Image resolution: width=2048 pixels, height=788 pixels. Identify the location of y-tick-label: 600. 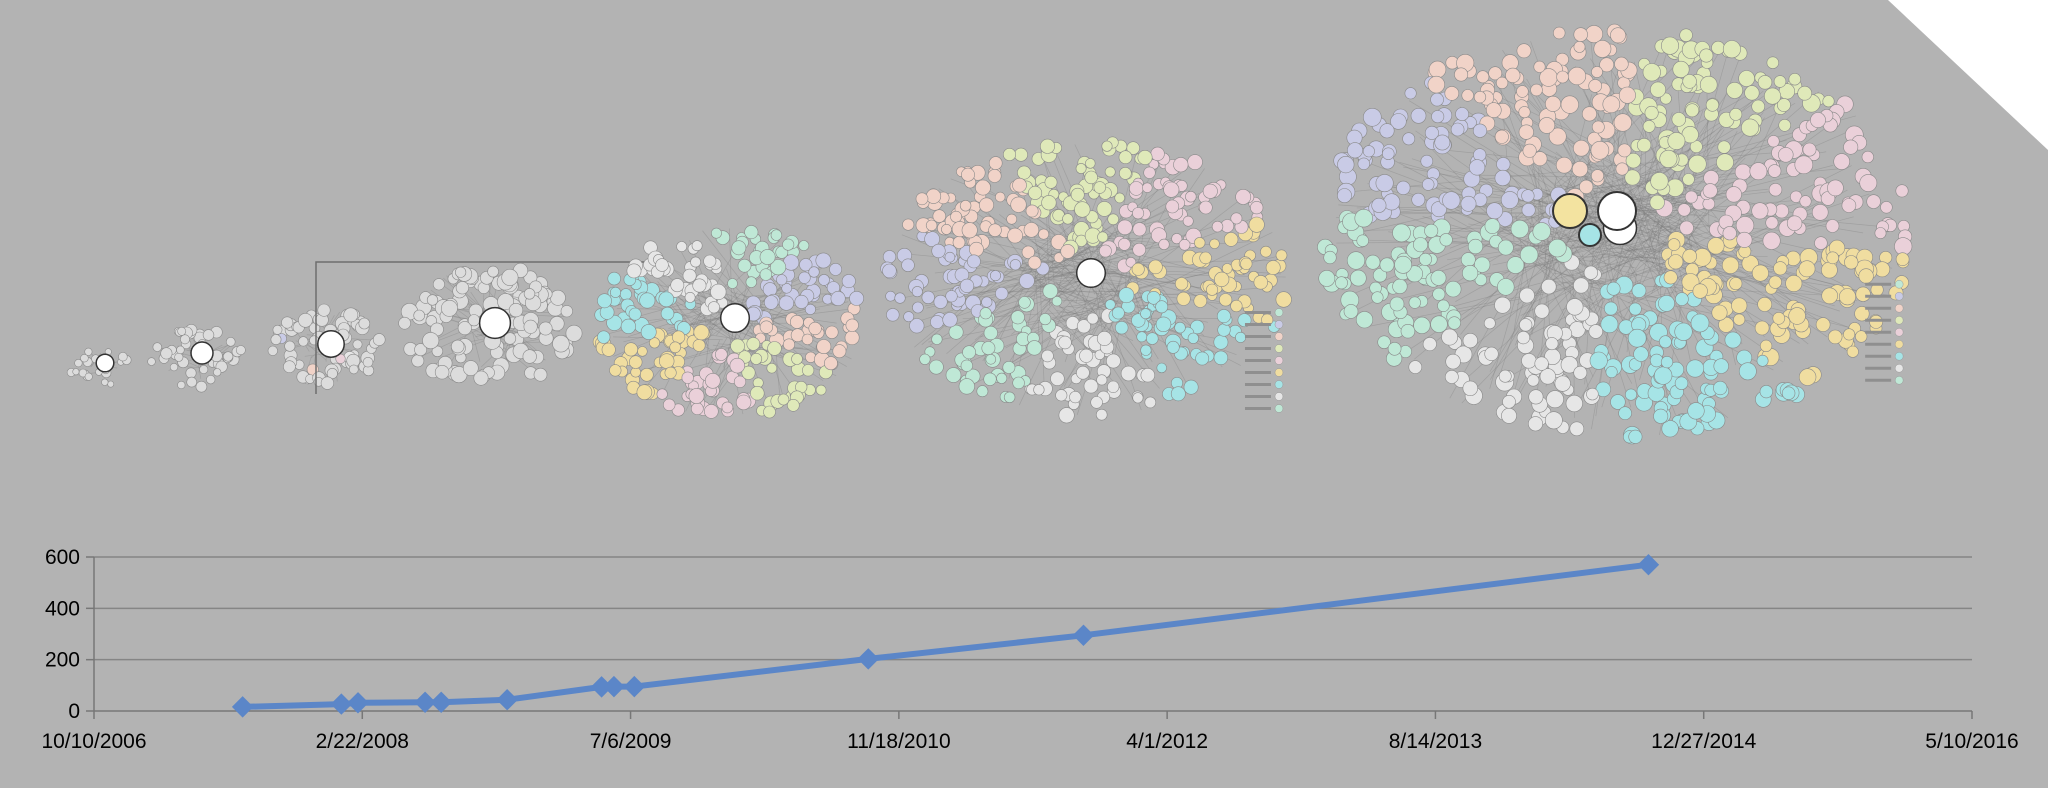
(62, 557).